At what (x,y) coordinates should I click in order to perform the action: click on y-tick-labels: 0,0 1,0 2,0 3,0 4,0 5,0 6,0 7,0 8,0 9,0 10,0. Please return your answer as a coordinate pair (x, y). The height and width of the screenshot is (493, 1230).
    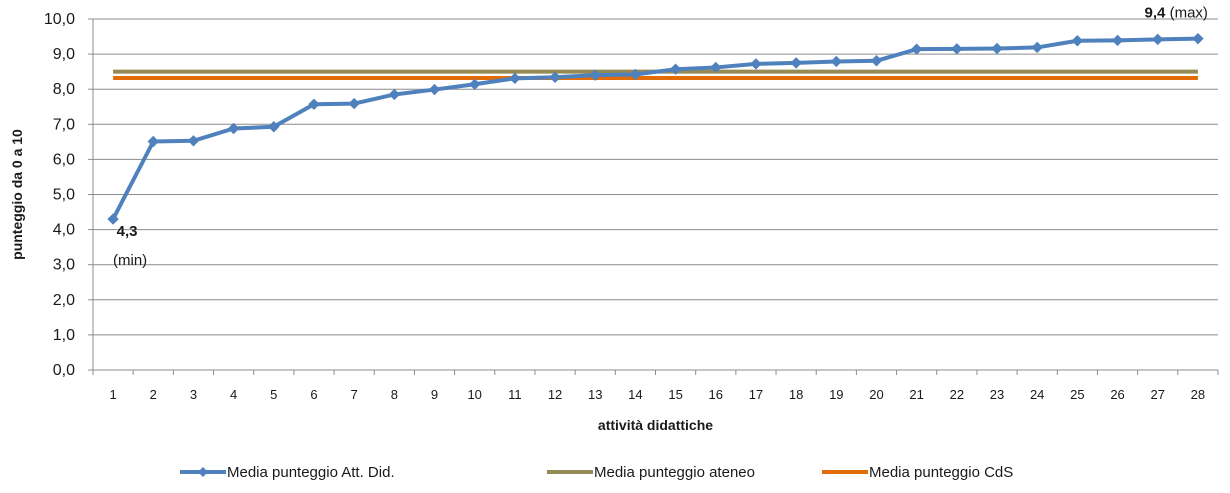
    Looking at the image, I should click on (59, 195).